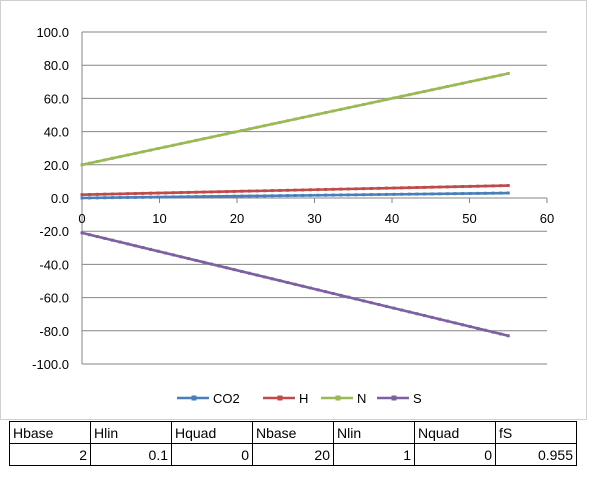  What do you see at coordinates (343, 398) in the screenshot?
I see `legend-entry-n: N` at bounding box center [343, 398].